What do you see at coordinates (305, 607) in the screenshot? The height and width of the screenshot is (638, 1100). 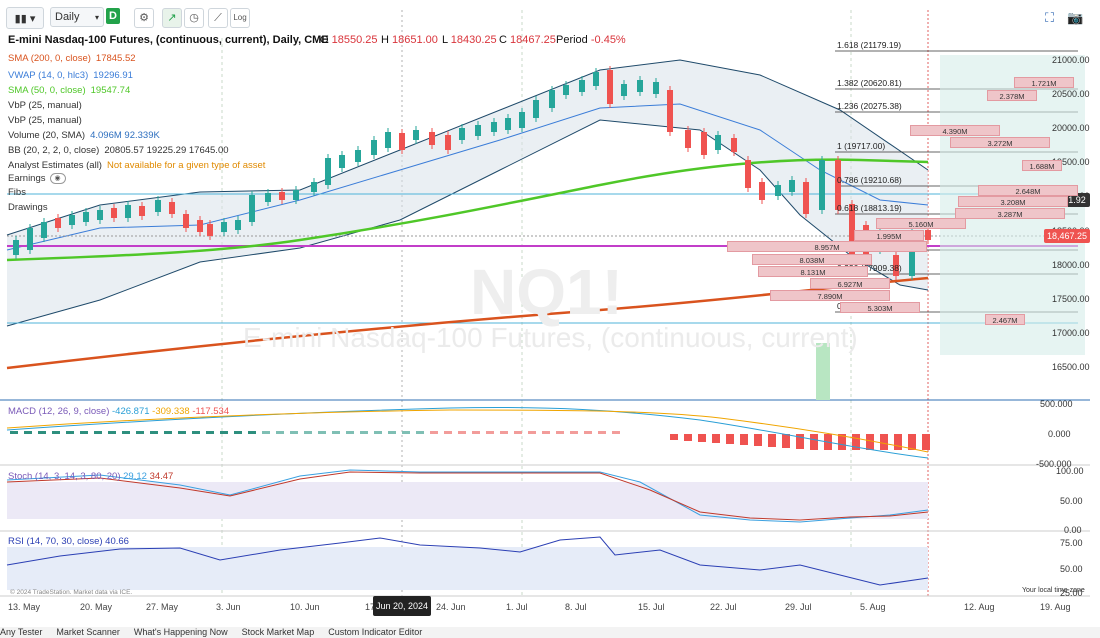 I see `date-axis-label: 10. Jun` at bounding box center [305, 607].